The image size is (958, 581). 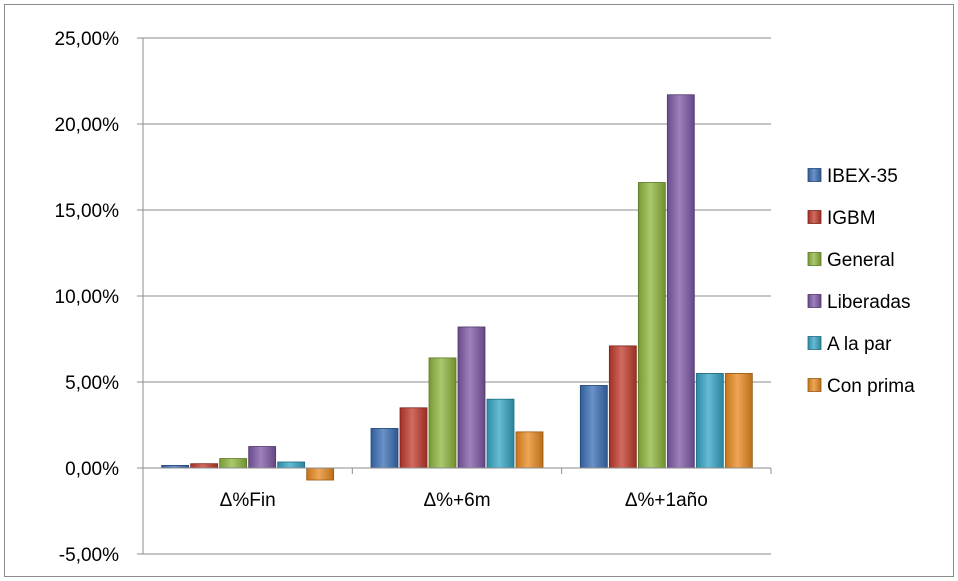 What do you see at coordinates (87, 39) in the screenshot?
I see `y-tick-label: 25,00%` at bounding box center [87, 39].